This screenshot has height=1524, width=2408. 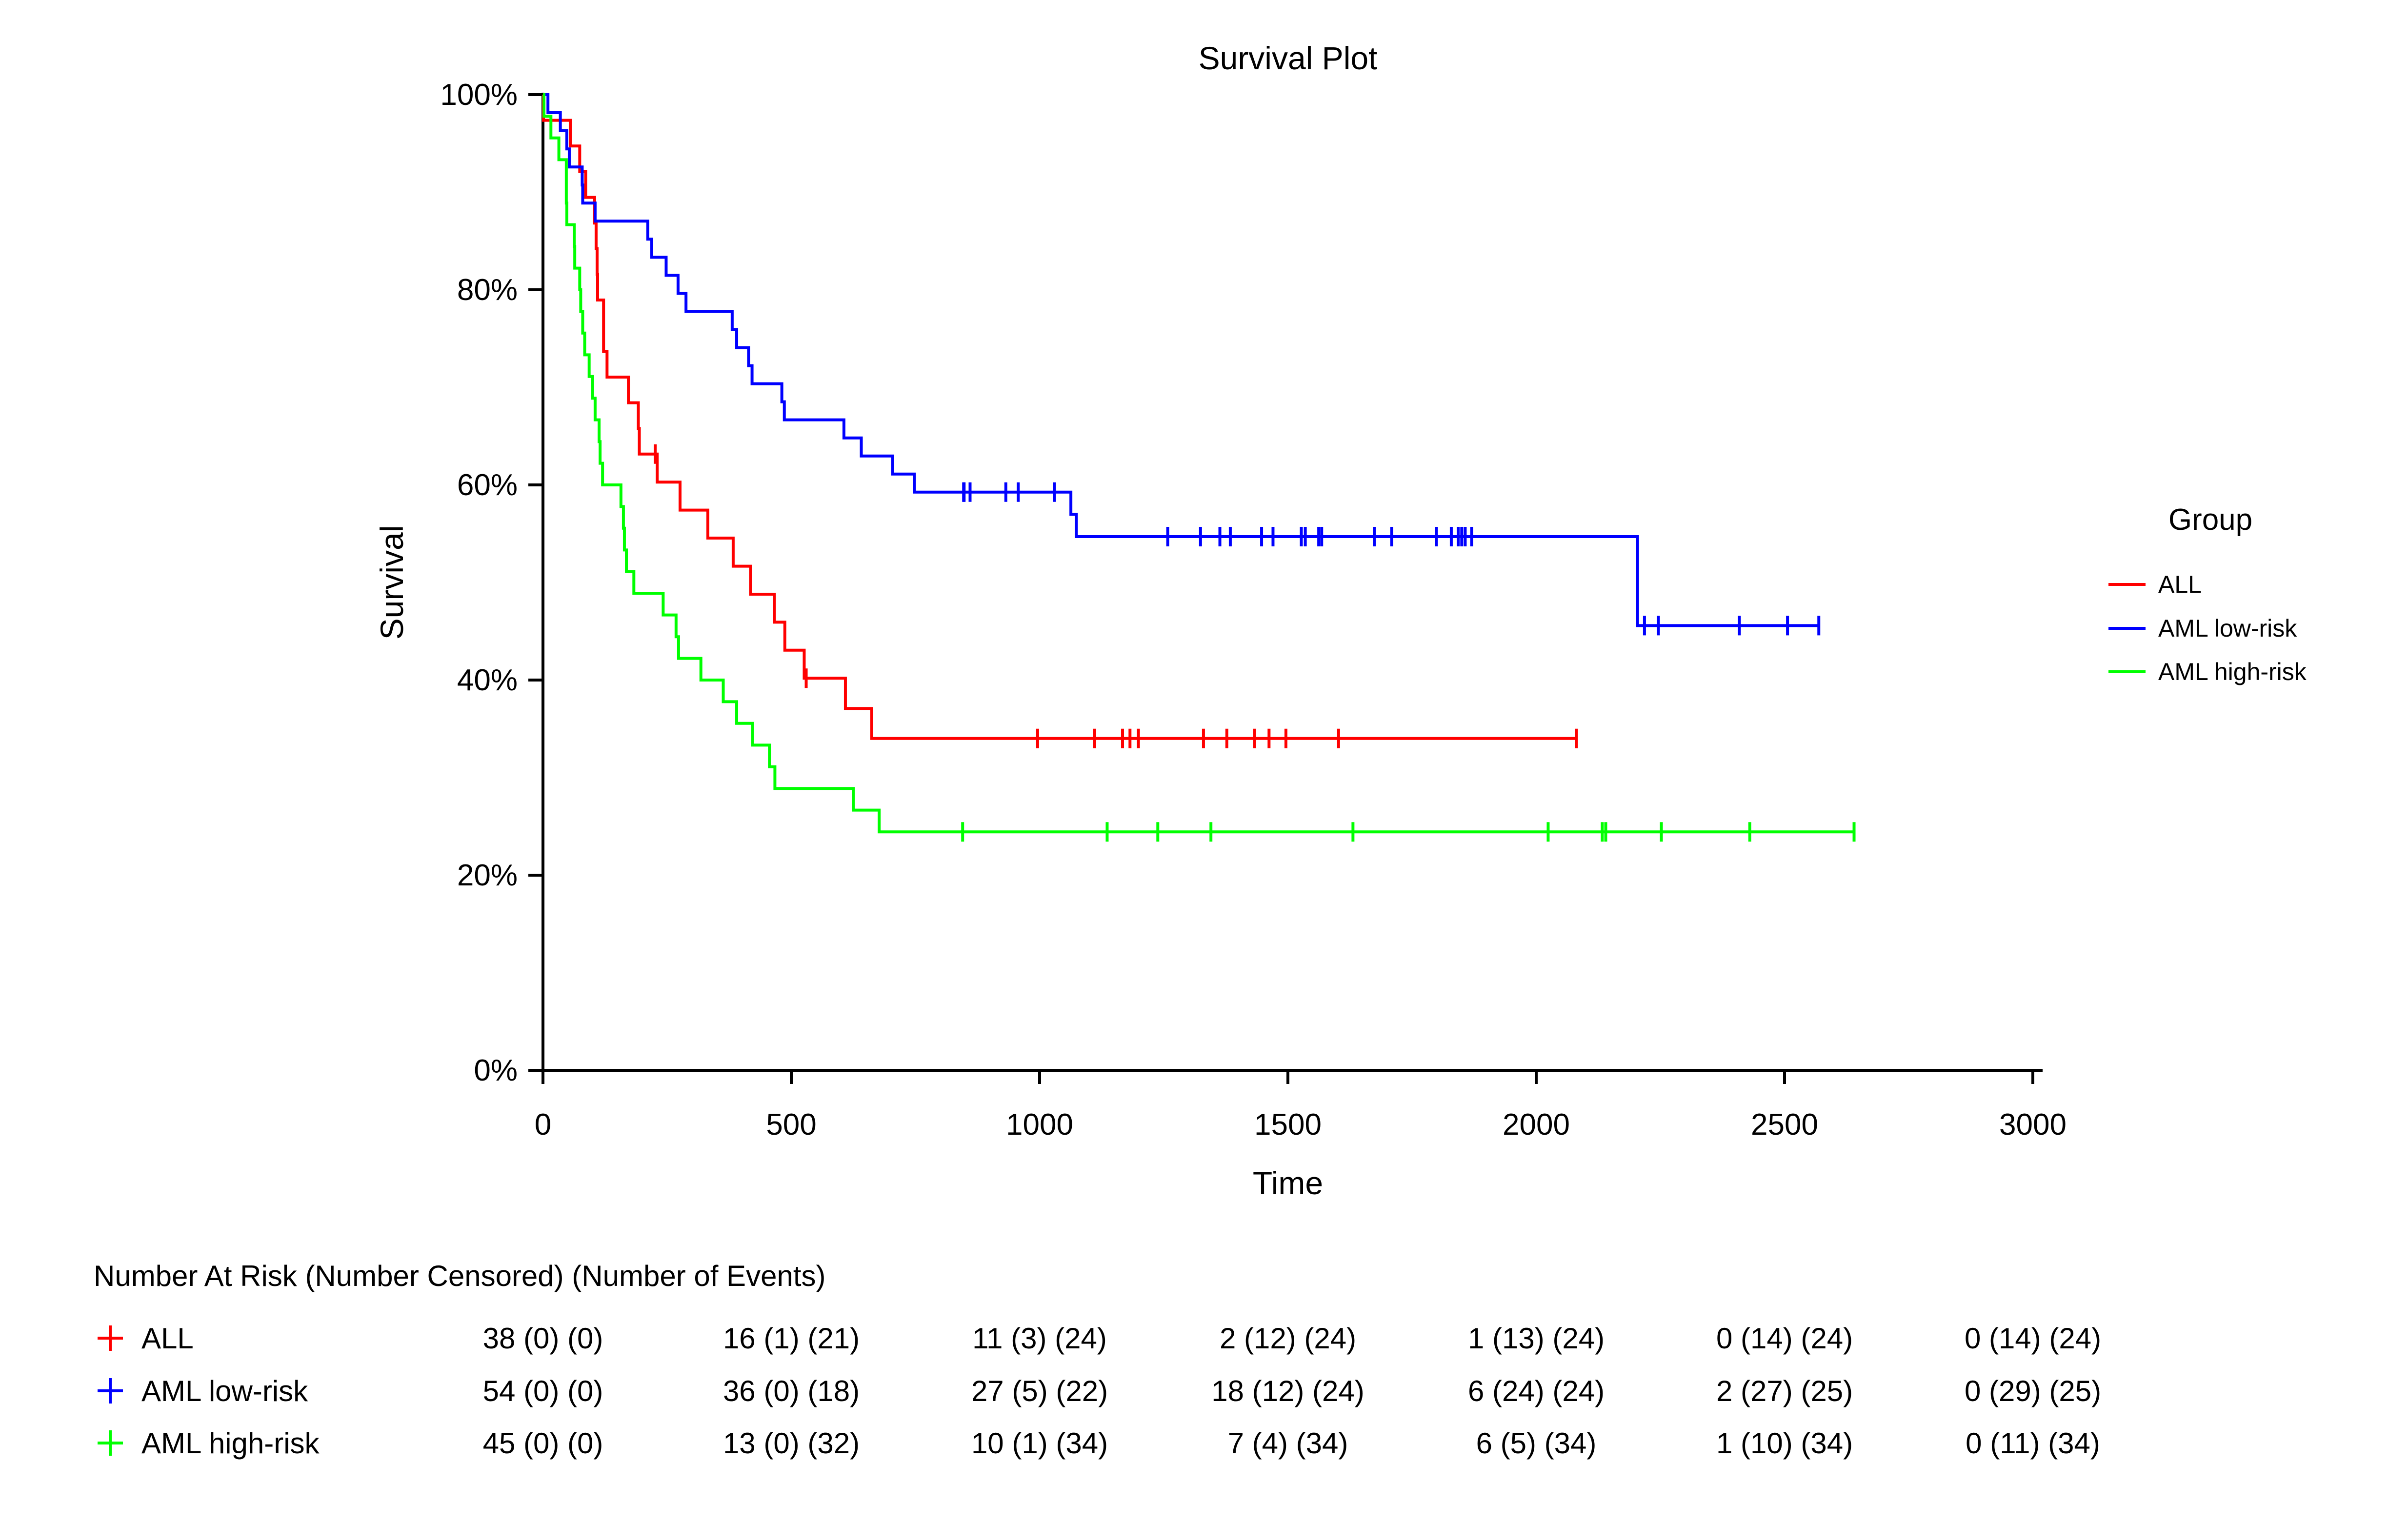 I want to click on x-axis-tick-label: 1000, so click(x=1039, y=1125).